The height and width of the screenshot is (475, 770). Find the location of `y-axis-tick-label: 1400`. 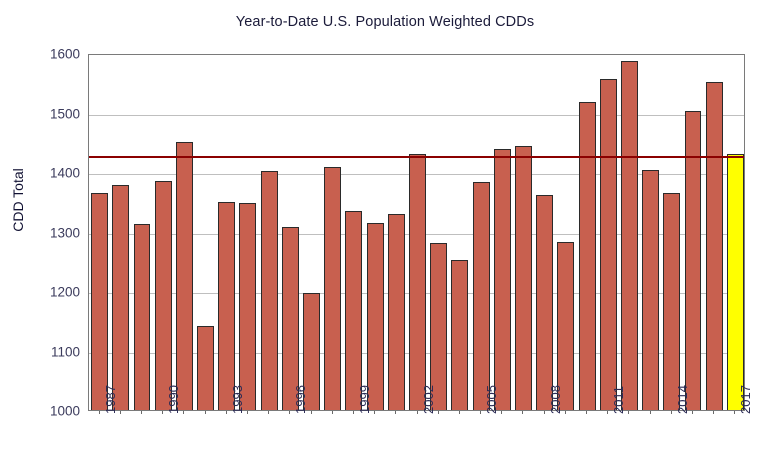

y-axis-tick-label: 1400 is located at coordinates (64, 173).